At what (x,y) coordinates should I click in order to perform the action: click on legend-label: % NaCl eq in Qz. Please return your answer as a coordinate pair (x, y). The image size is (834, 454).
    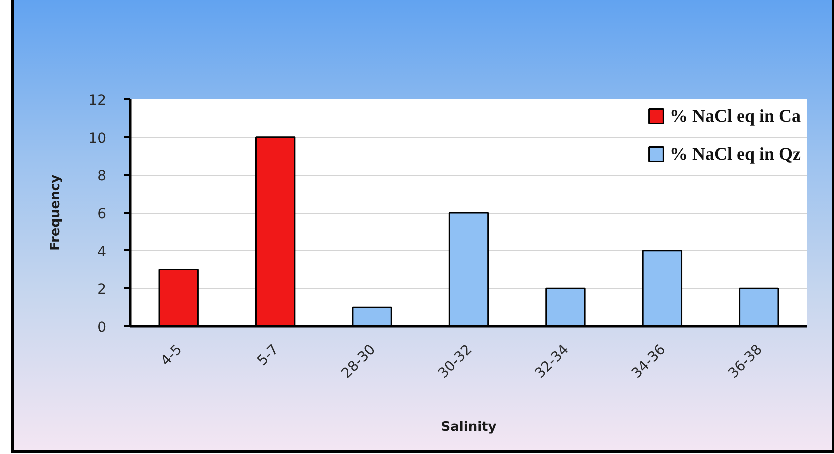
    Looking at the image, I should click on (735, 154).